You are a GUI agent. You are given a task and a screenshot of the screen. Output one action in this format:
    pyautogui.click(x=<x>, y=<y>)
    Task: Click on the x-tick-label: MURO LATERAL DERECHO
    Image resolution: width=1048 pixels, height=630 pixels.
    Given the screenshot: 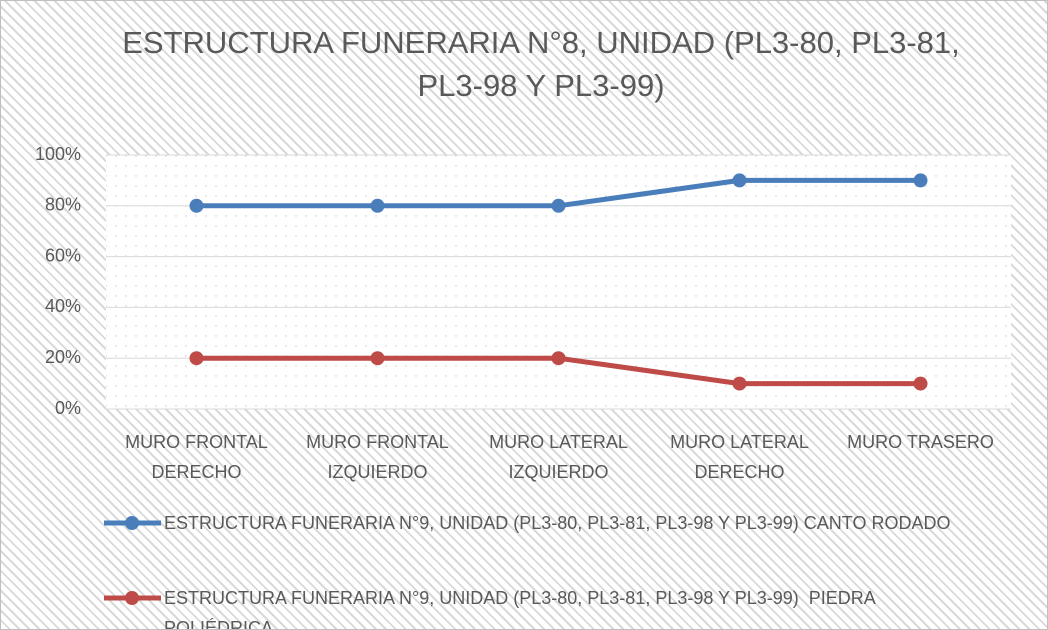 What is the action you would take?
    pyautogui.click(x=742, y=457)
    